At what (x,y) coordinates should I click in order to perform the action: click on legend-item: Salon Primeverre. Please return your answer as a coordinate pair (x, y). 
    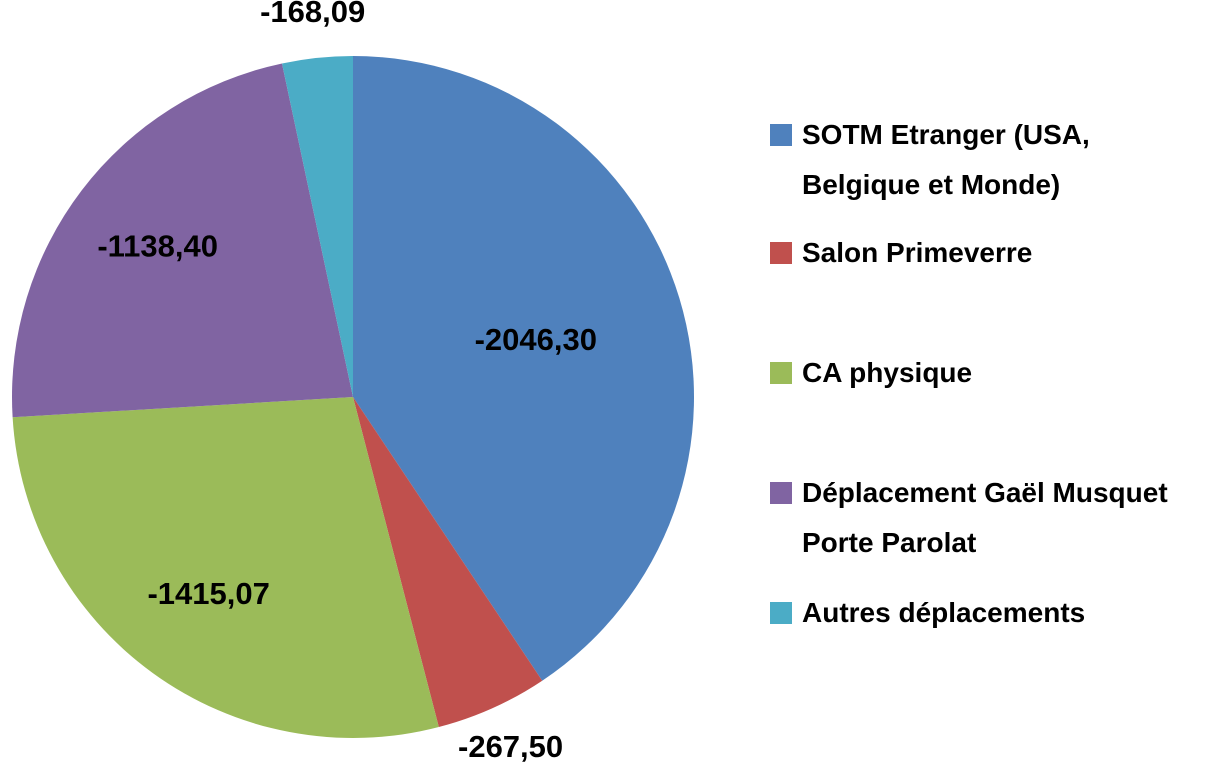
    Looking at the image, I should click on (985, 253).